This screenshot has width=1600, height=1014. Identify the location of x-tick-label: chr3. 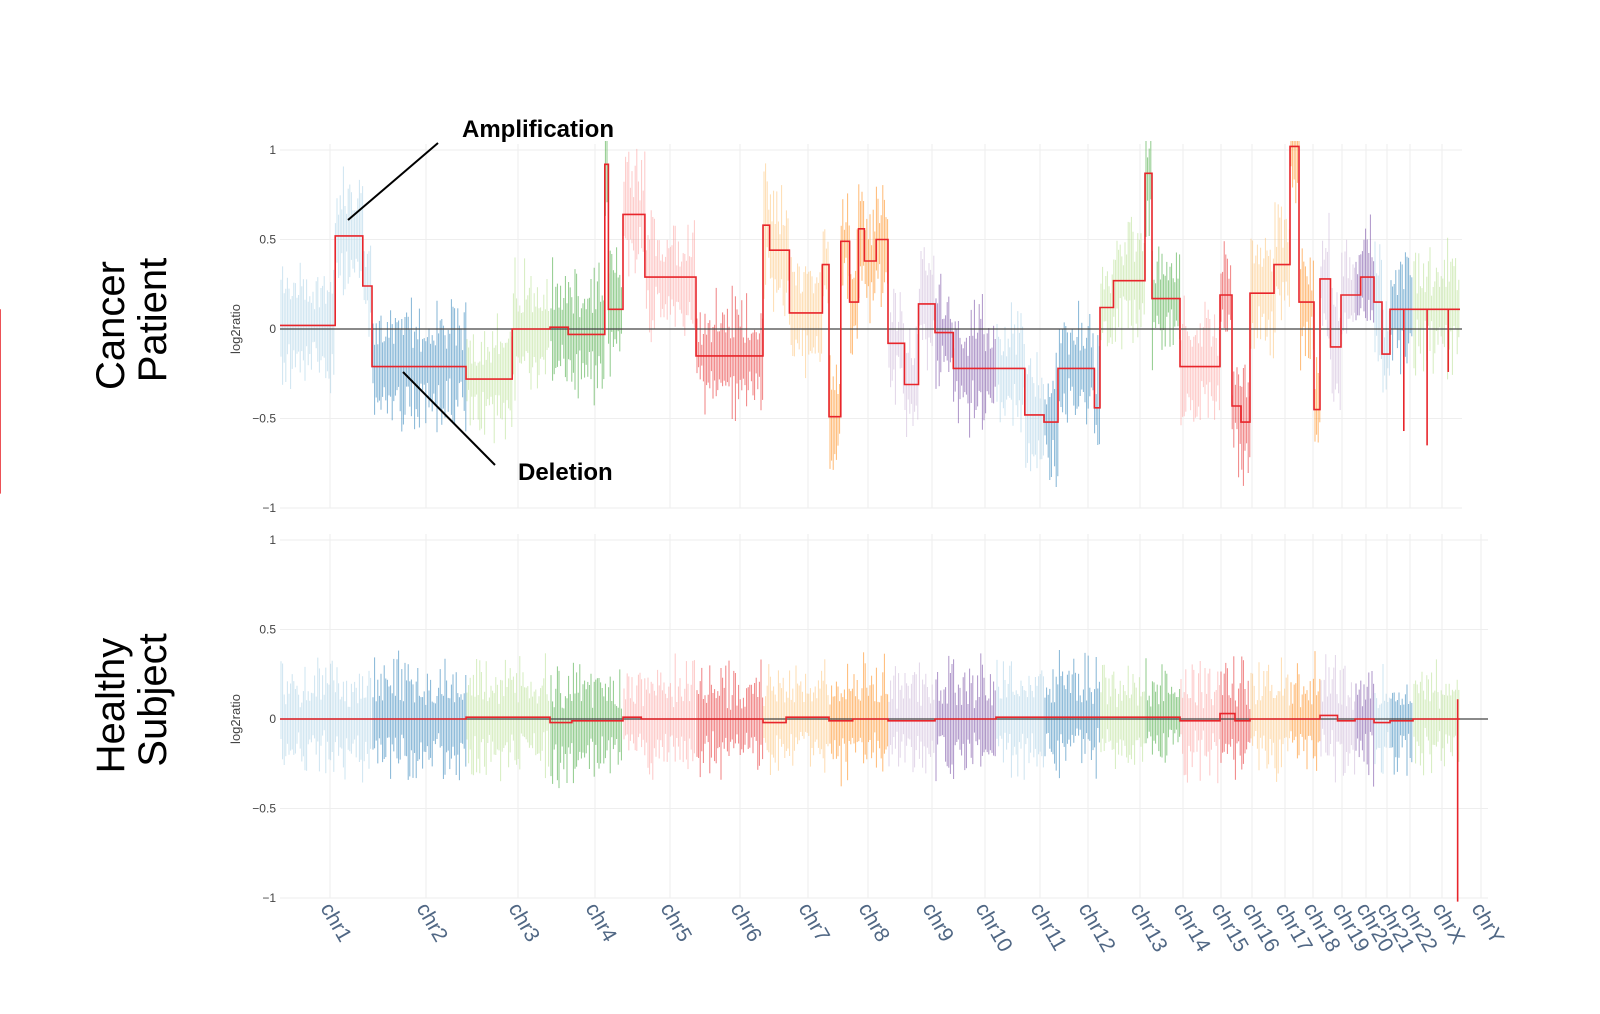
(524, 922).